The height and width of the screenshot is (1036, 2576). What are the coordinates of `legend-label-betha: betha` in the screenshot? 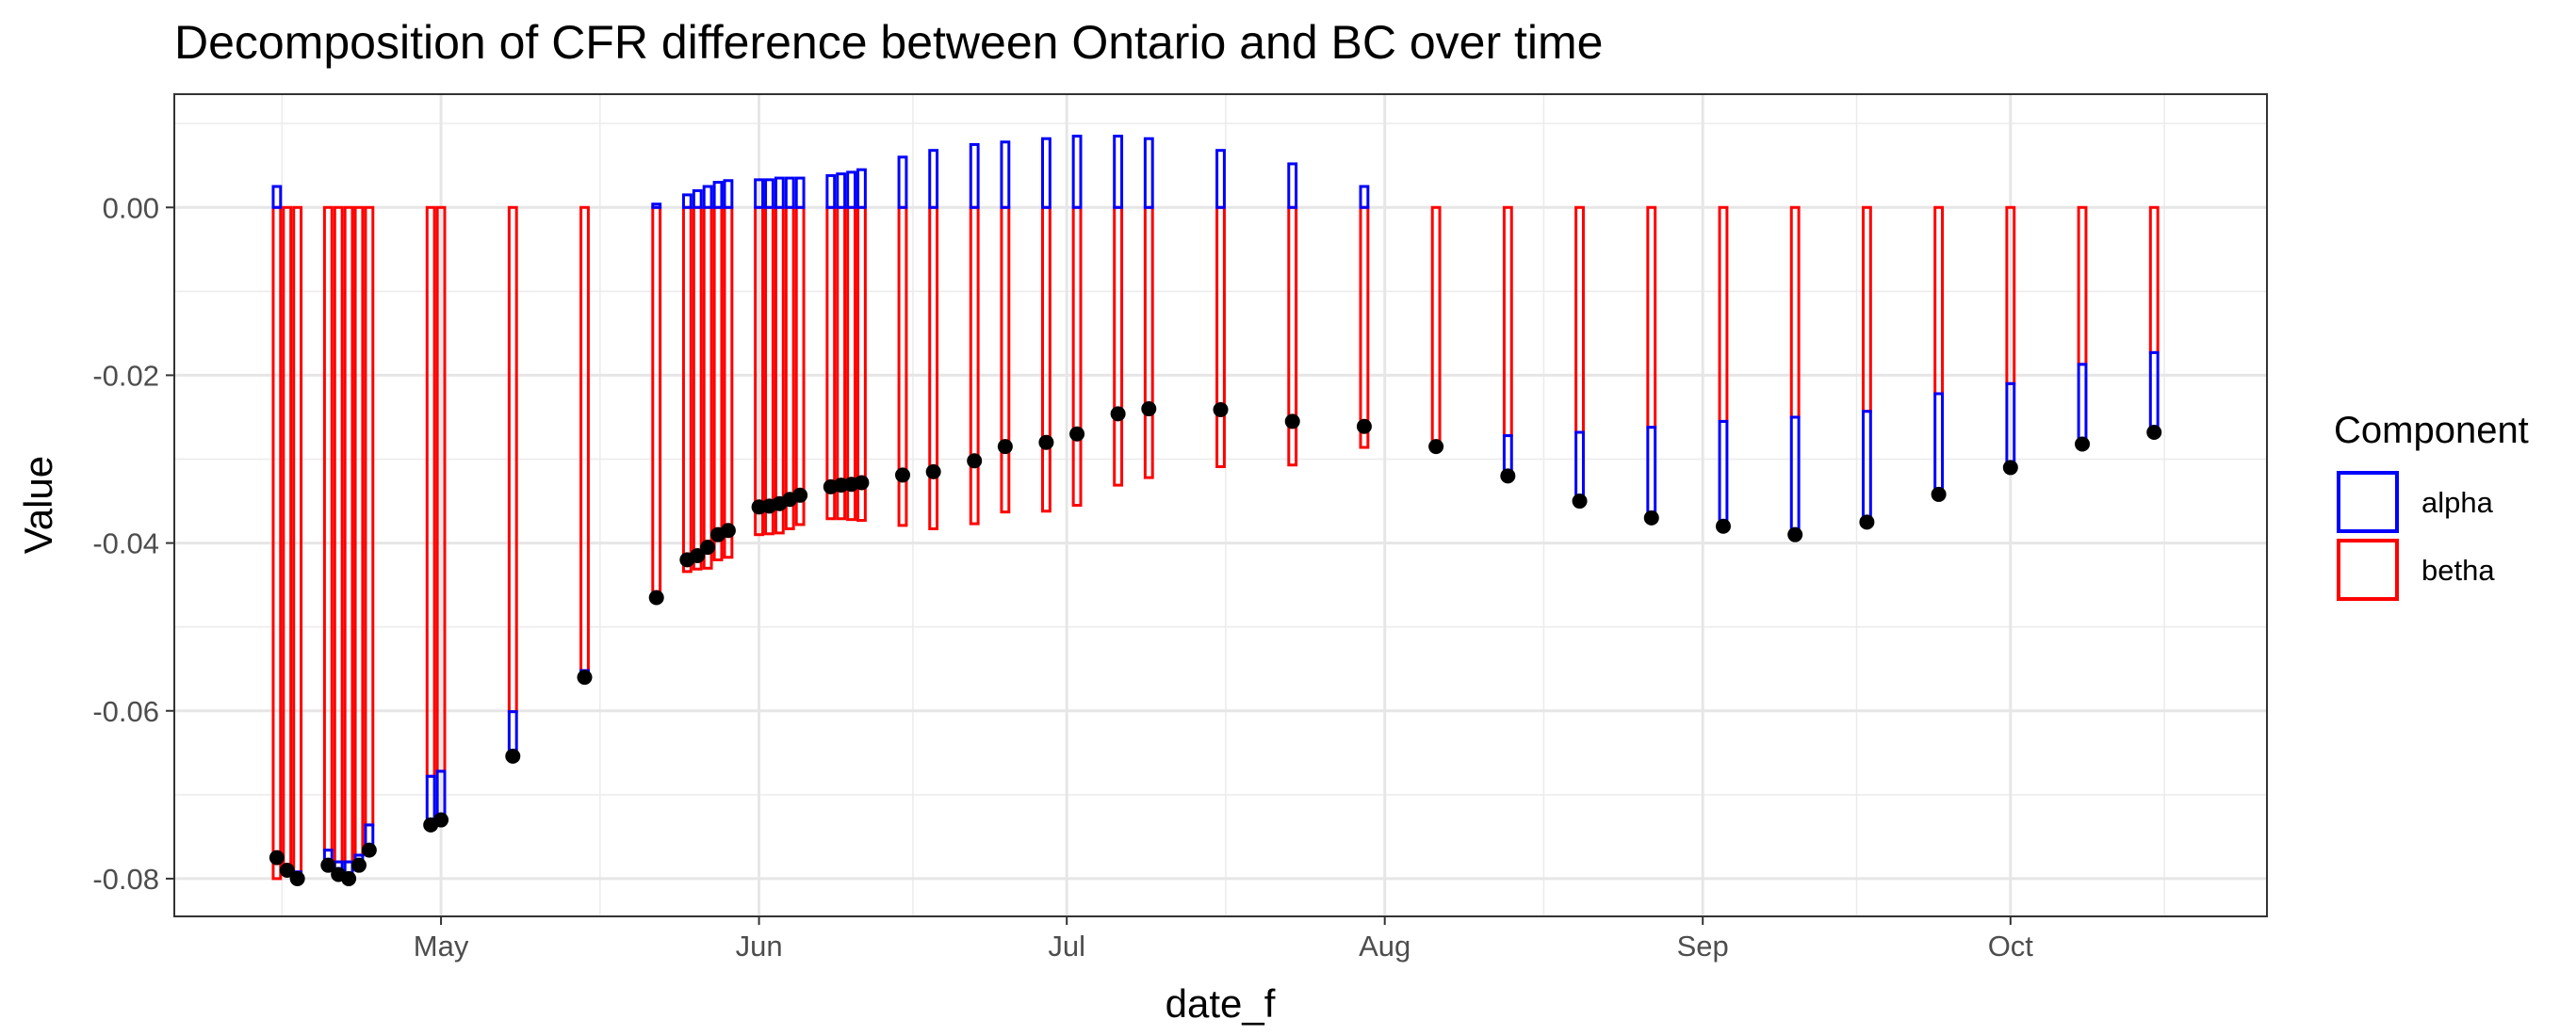 It's located at (2458, 571).